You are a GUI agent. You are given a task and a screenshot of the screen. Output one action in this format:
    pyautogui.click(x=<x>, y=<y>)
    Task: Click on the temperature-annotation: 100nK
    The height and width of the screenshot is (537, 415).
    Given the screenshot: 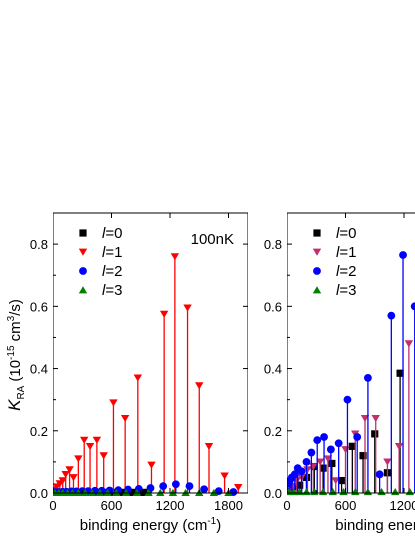 What is the action you would take?
    pyautogui.click(x=212, y=239)
    